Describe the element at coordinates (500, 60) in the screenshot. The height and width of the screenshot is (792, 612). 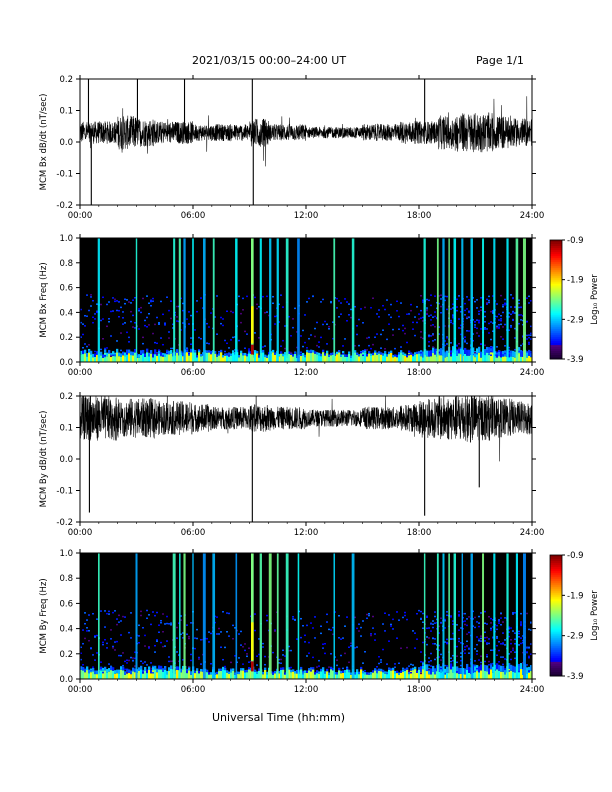
I see `page-number: Page 1/1` at that location.